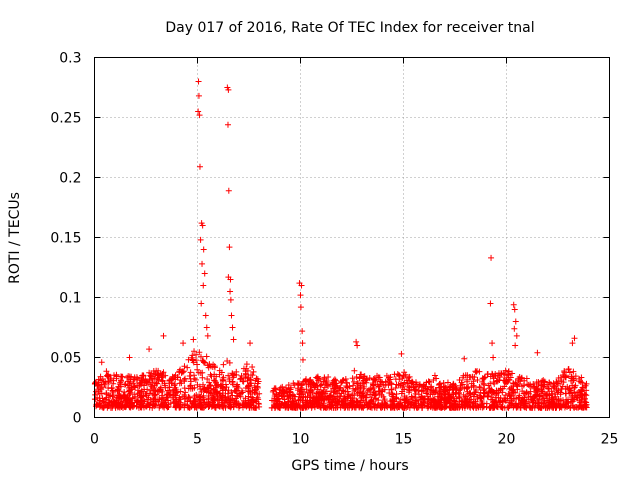 This screenshot has width=640, height=480. What do you see at coordinates (15, 238) in the screenshot?
I see `y-axis-label: ROTI / TECUs` at bounding box center [15, 238].